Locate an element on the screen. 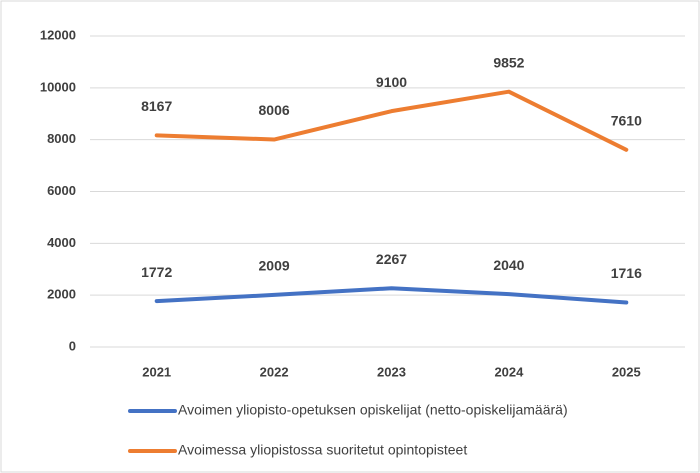 This screenshot has height=473, width=700. x-tick-label: 2022 is located at coordinates (274, 371).